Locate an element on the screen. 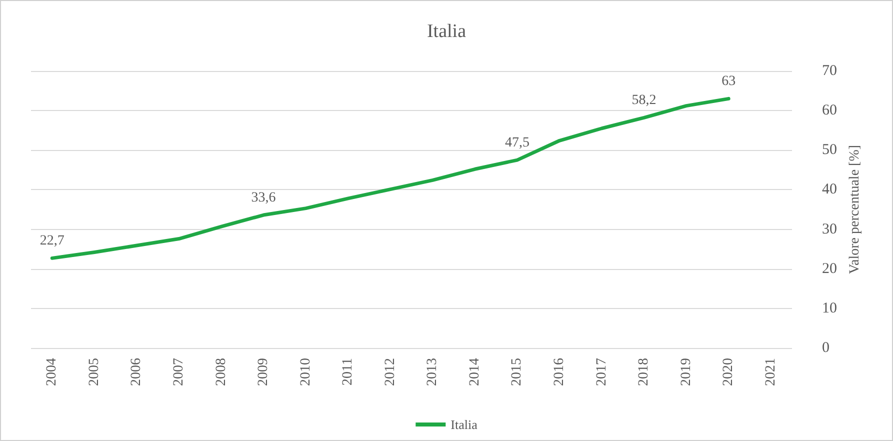 Image resolution: width=893 pixels, height=441 pixels. x-tick-label: 2018 is located at coordinates (644, 372).